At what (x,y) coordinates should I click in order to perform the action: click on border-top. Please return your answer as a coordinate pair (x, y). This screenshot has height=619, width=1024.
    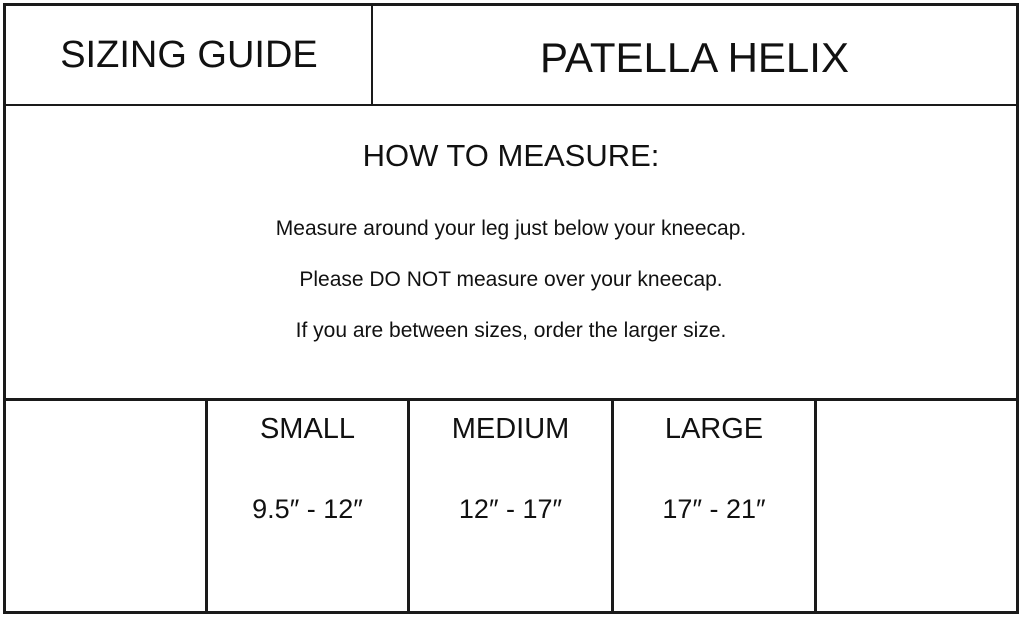
    Looking at the image, I should click on (511, 4).